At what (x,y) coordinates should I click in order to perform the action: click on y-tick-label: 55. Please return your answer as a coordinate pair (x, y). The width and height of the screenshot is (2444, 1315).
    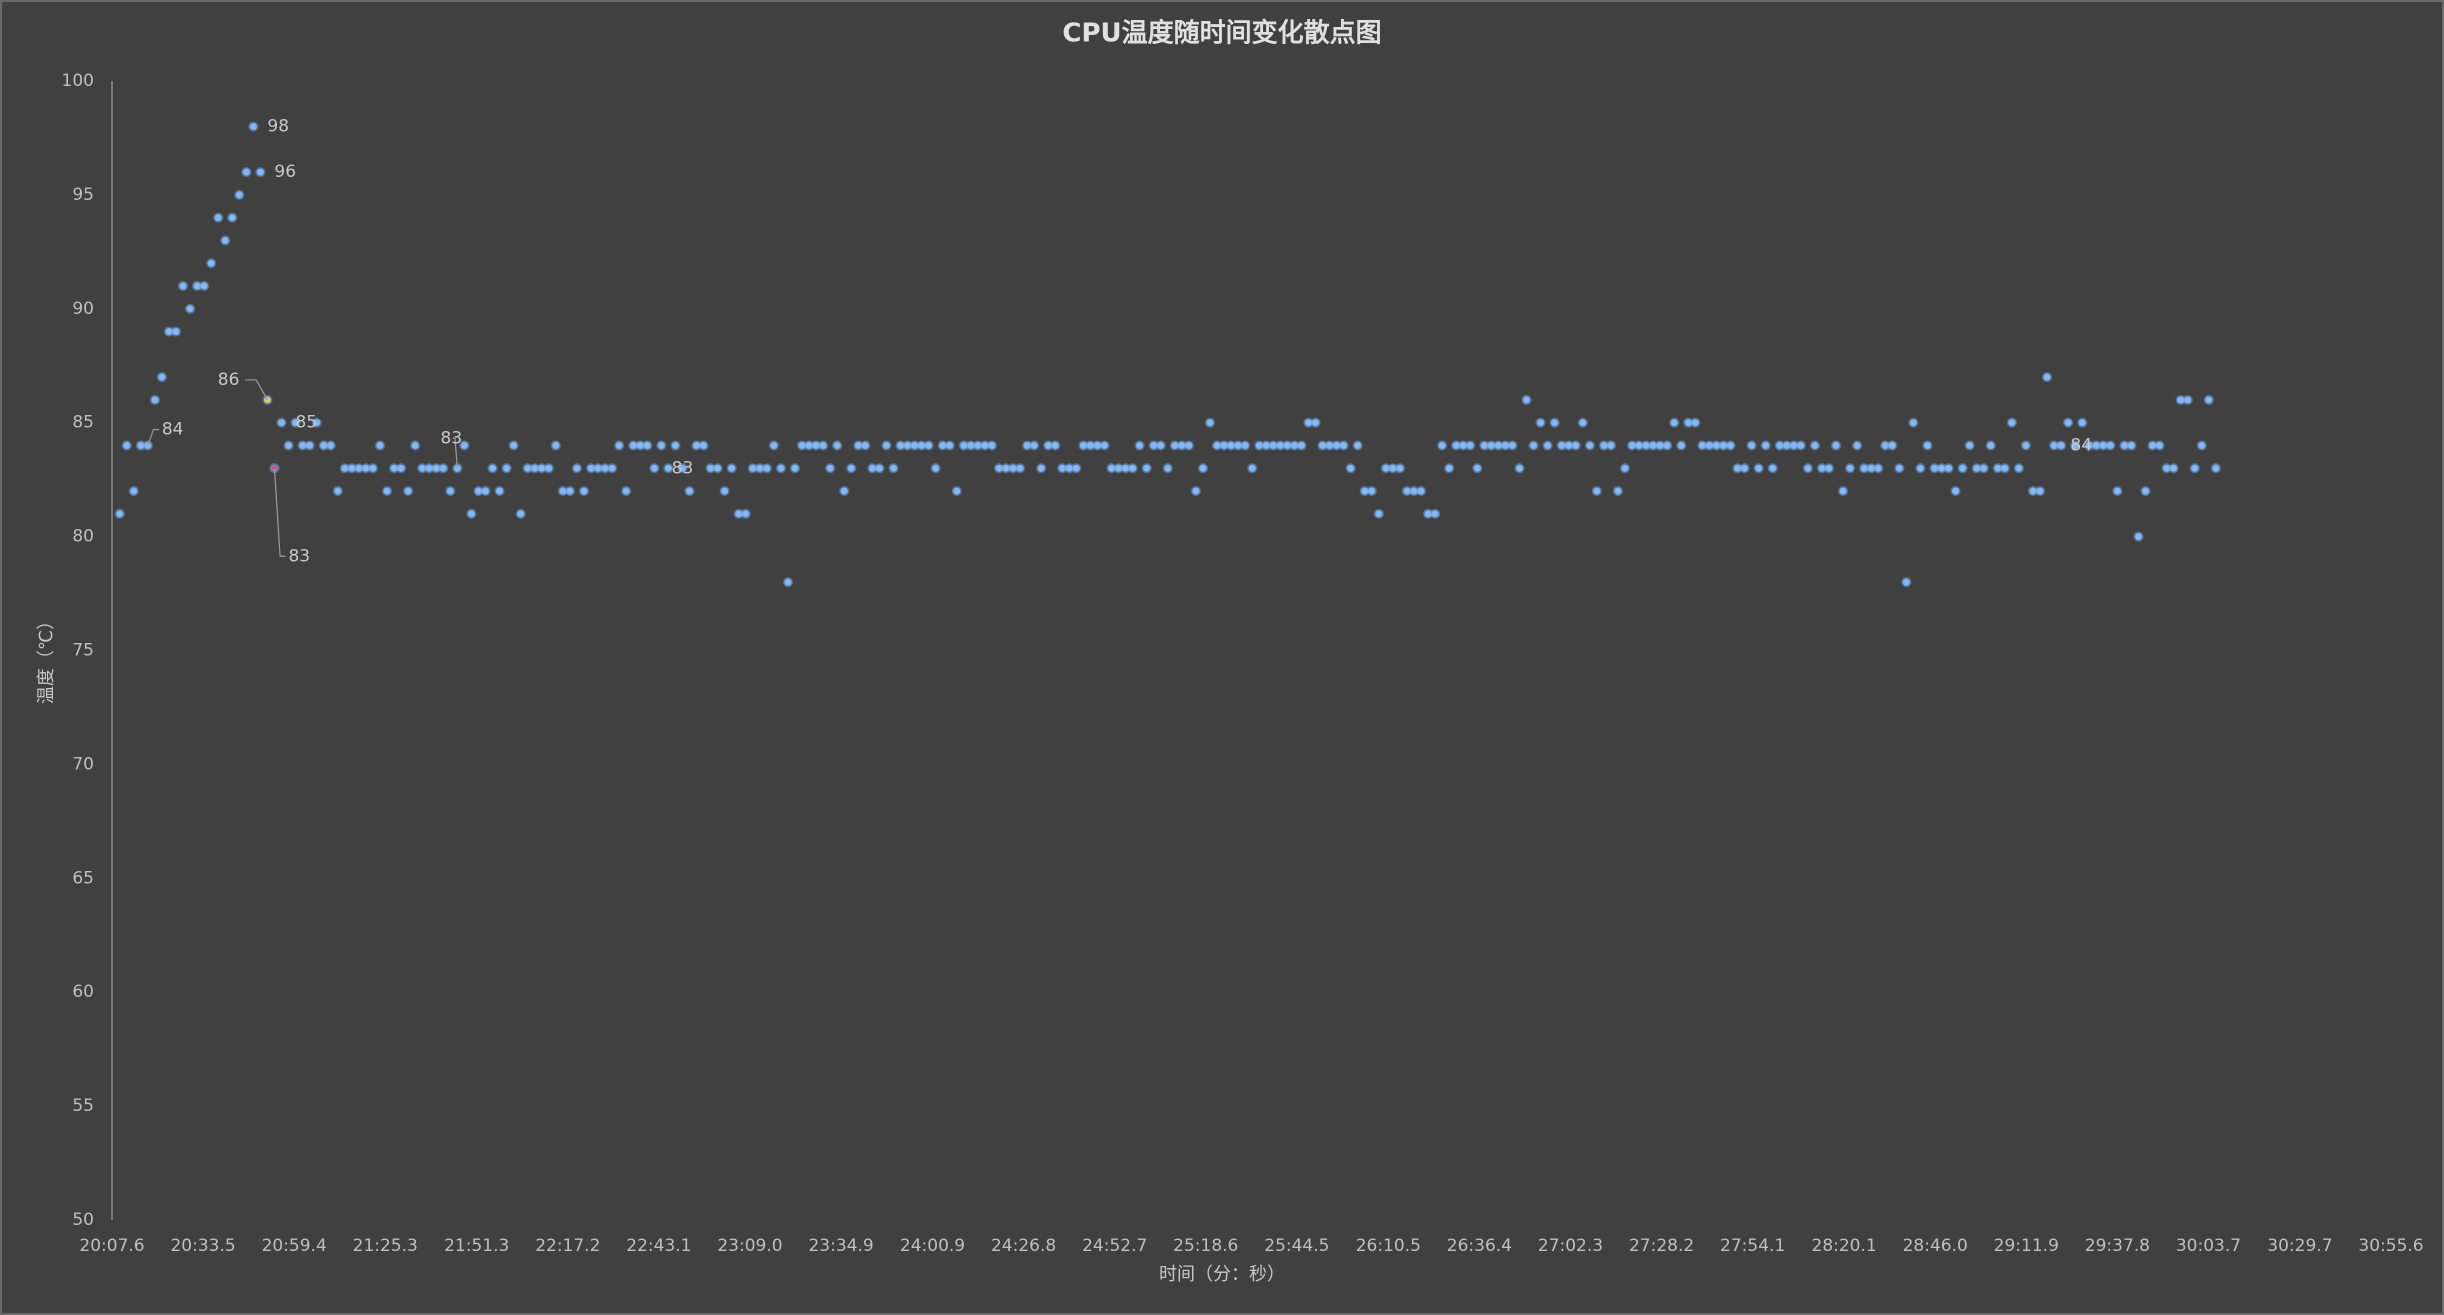
    Looking at the image, I should click on (83, 1106).